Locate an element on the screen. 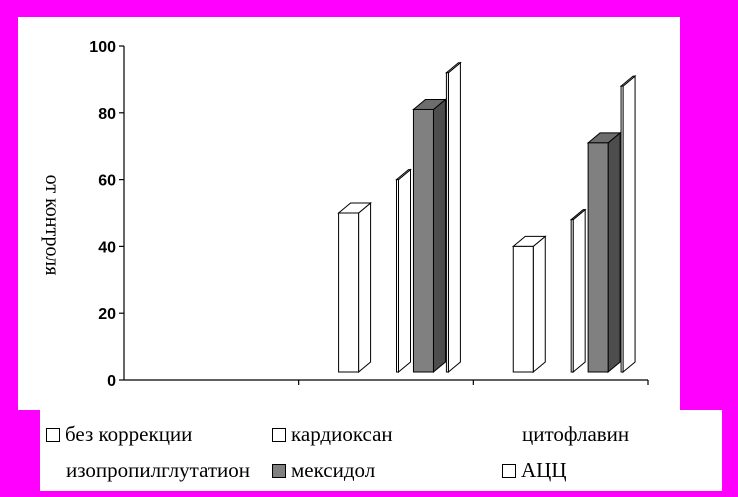  legend-item: цитофлавин is located at coordinates (575, 434).